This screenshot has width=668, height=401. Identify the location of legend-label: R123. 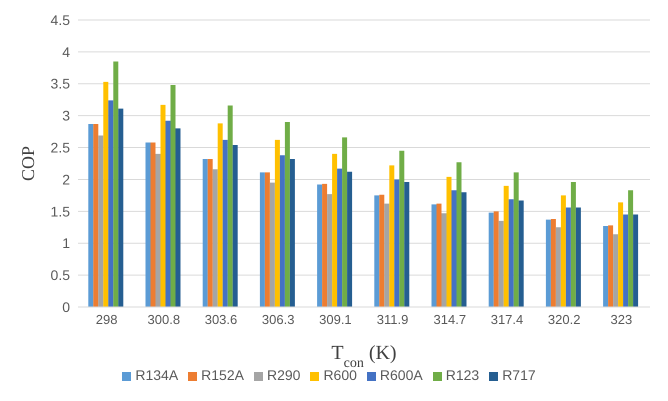
(463, 375).